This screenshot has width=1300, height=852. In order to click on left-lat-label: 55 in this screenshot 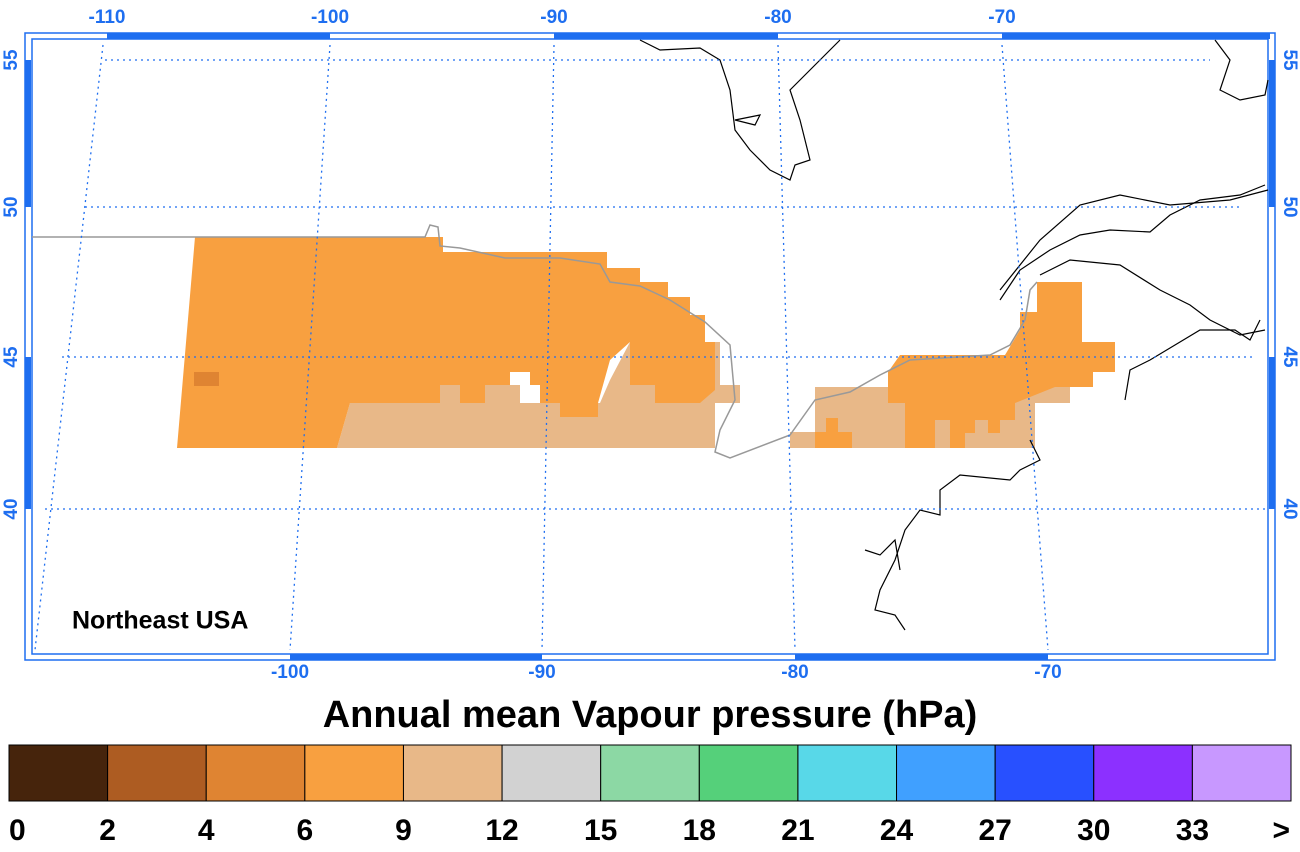, I will do `click(11, 60)`.